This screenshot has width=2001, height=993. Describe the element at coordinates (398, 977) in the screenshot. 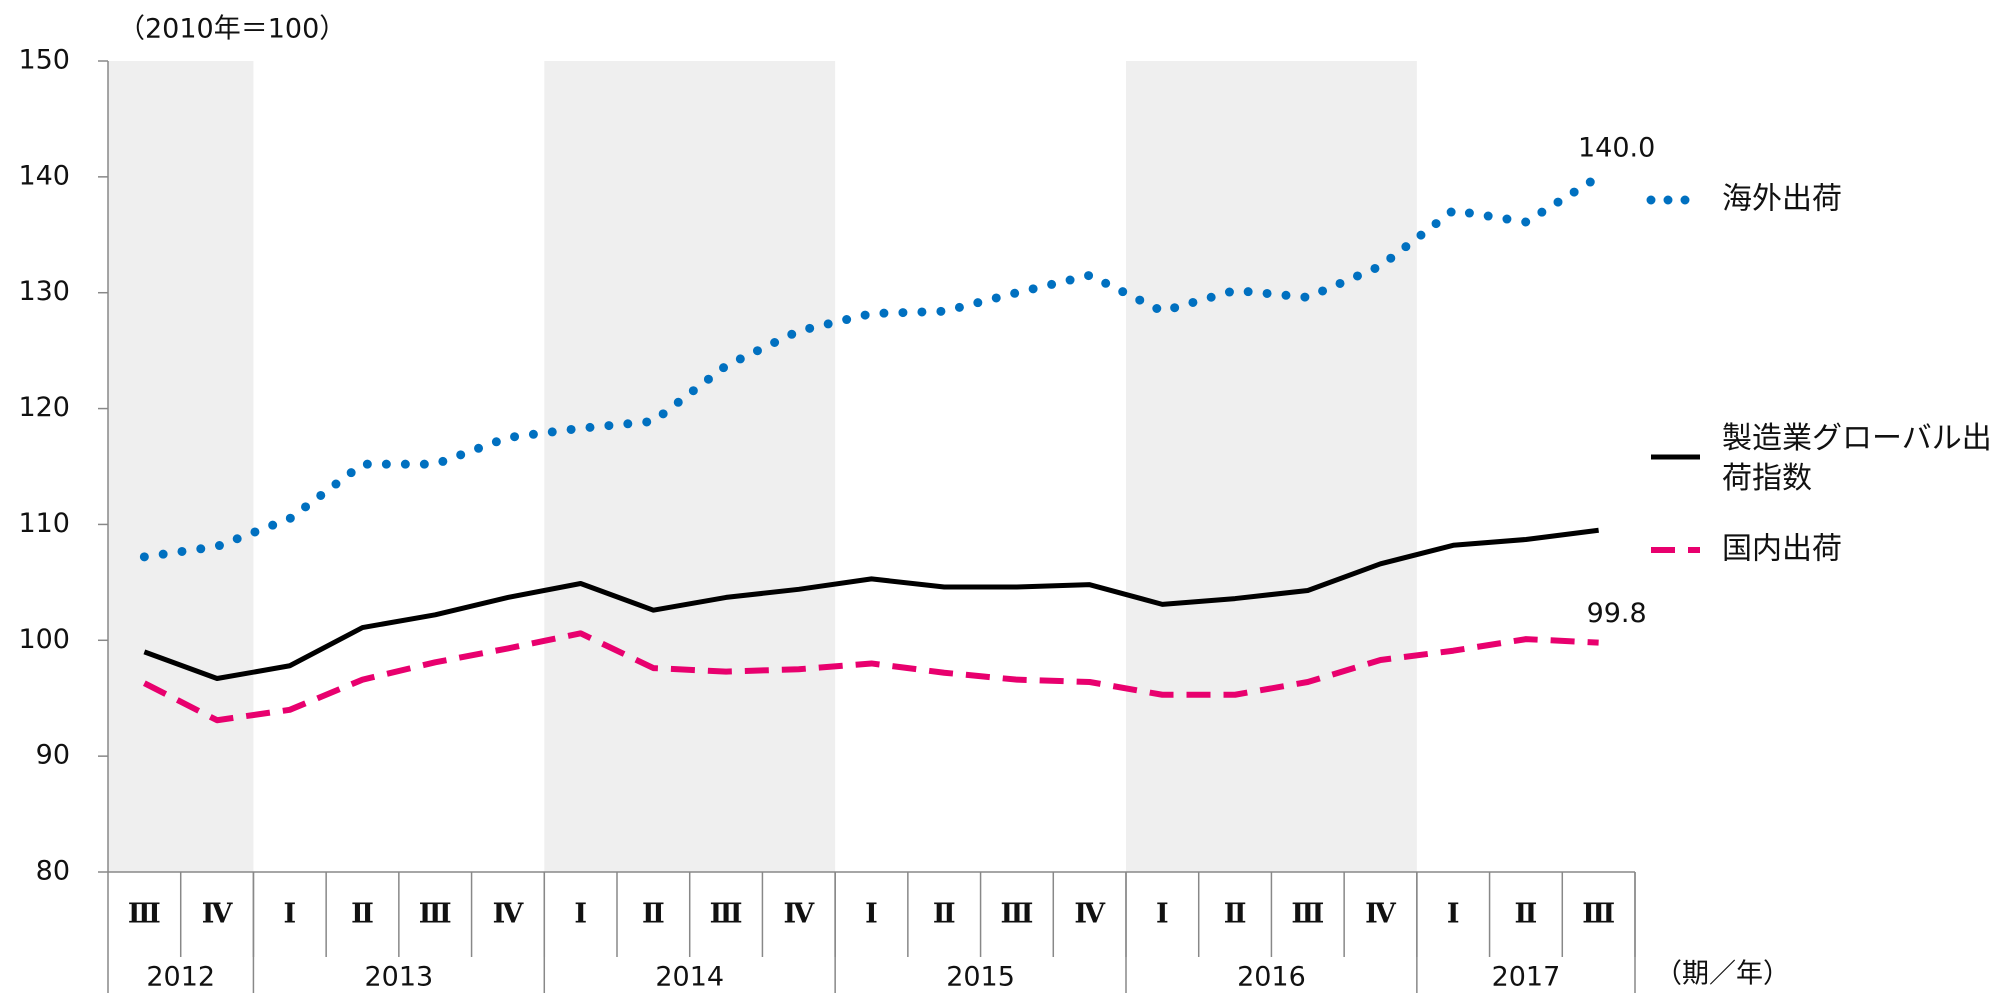

I see `year-label: 2013` at that location.